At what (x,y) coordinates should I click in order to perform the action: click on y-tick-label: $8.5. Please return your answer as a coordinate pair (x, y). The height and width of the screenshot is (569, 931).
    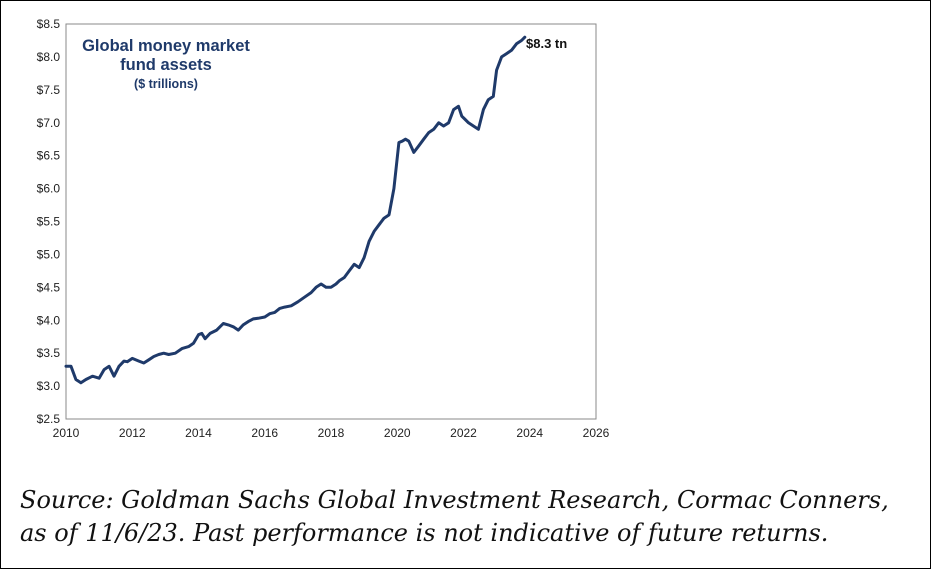
    Looking at the image, I should click on (49, 24).